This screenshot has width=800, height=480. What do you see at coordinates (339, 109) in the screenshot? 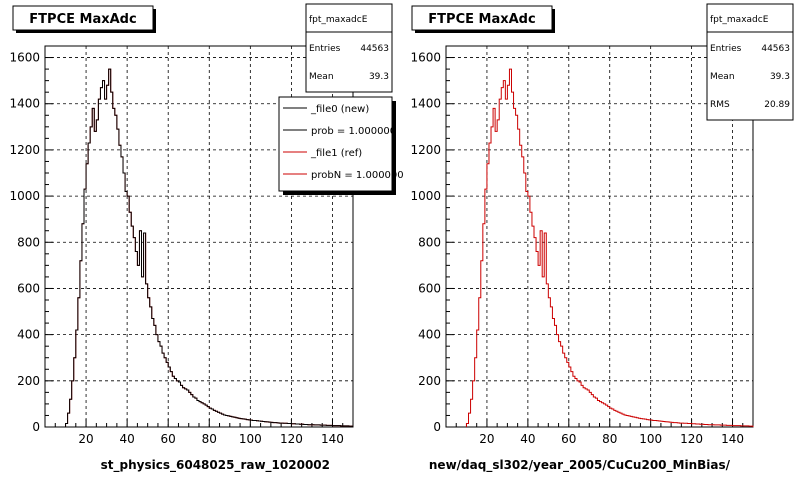
I see `legend-entry: _file0 (new)` at bounding box center [339, 109].